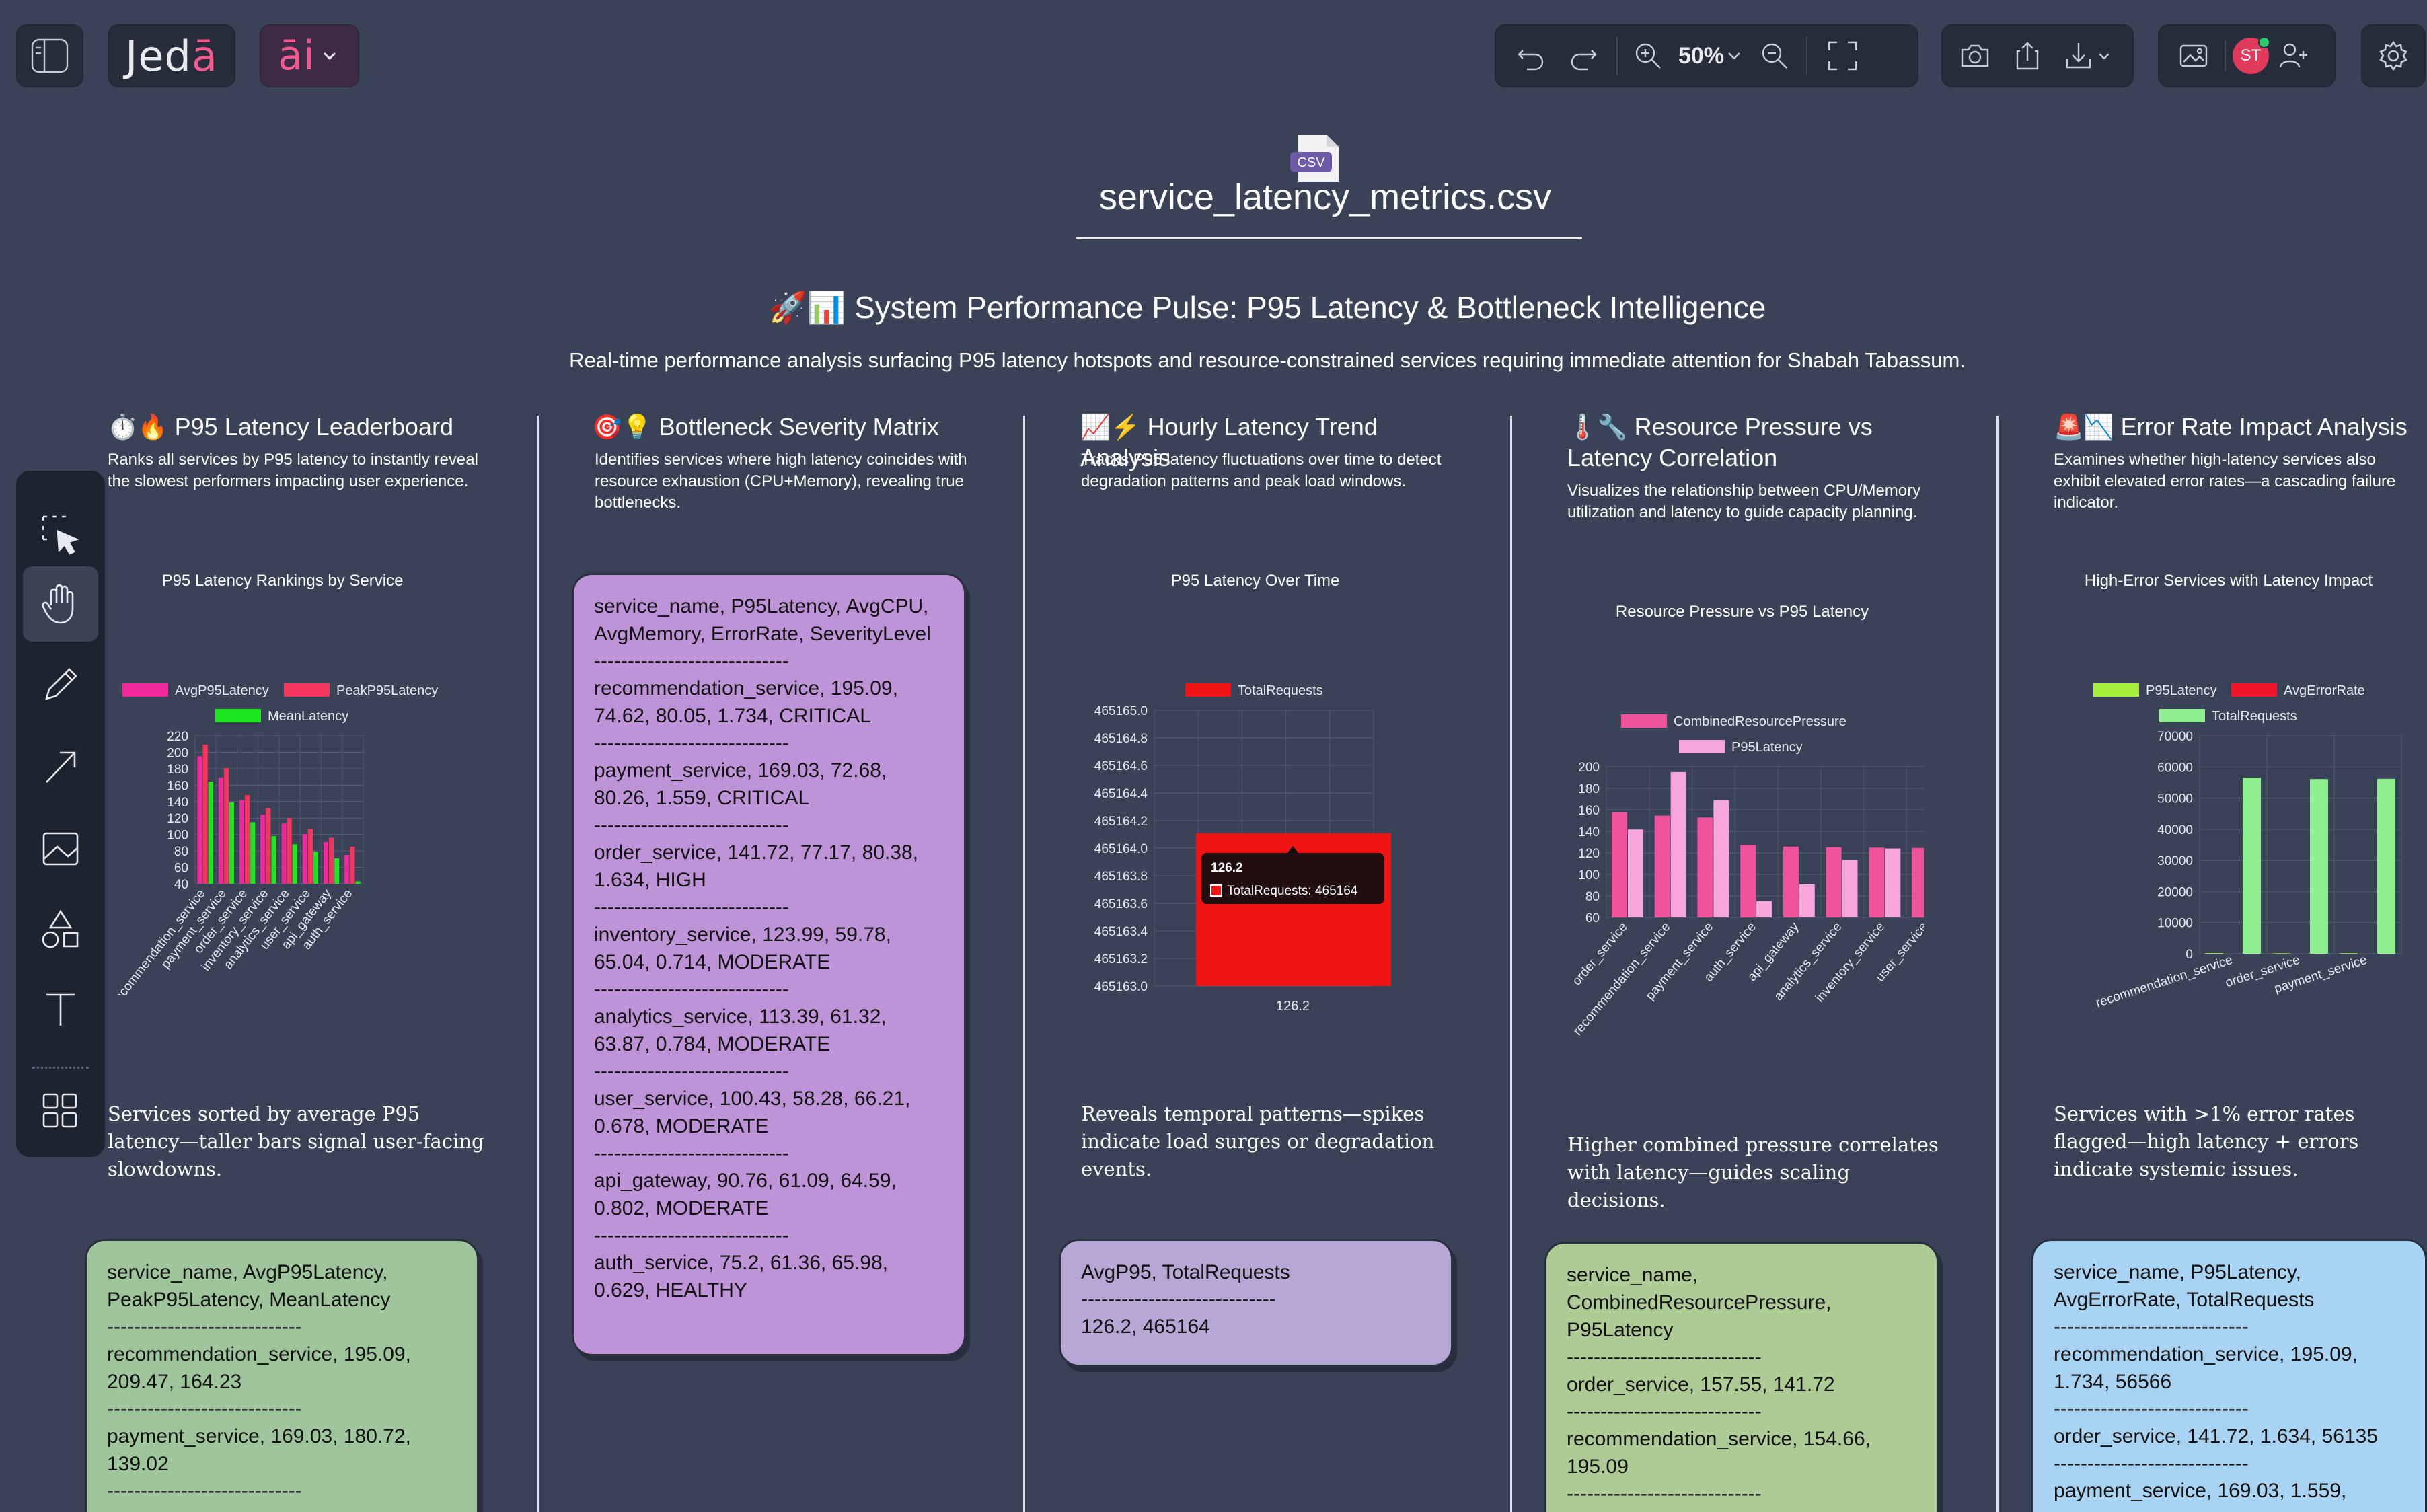 The height and width of the screenshot is (1512, 2427). I want to click on zoom-out-button, so click(1775, 55).